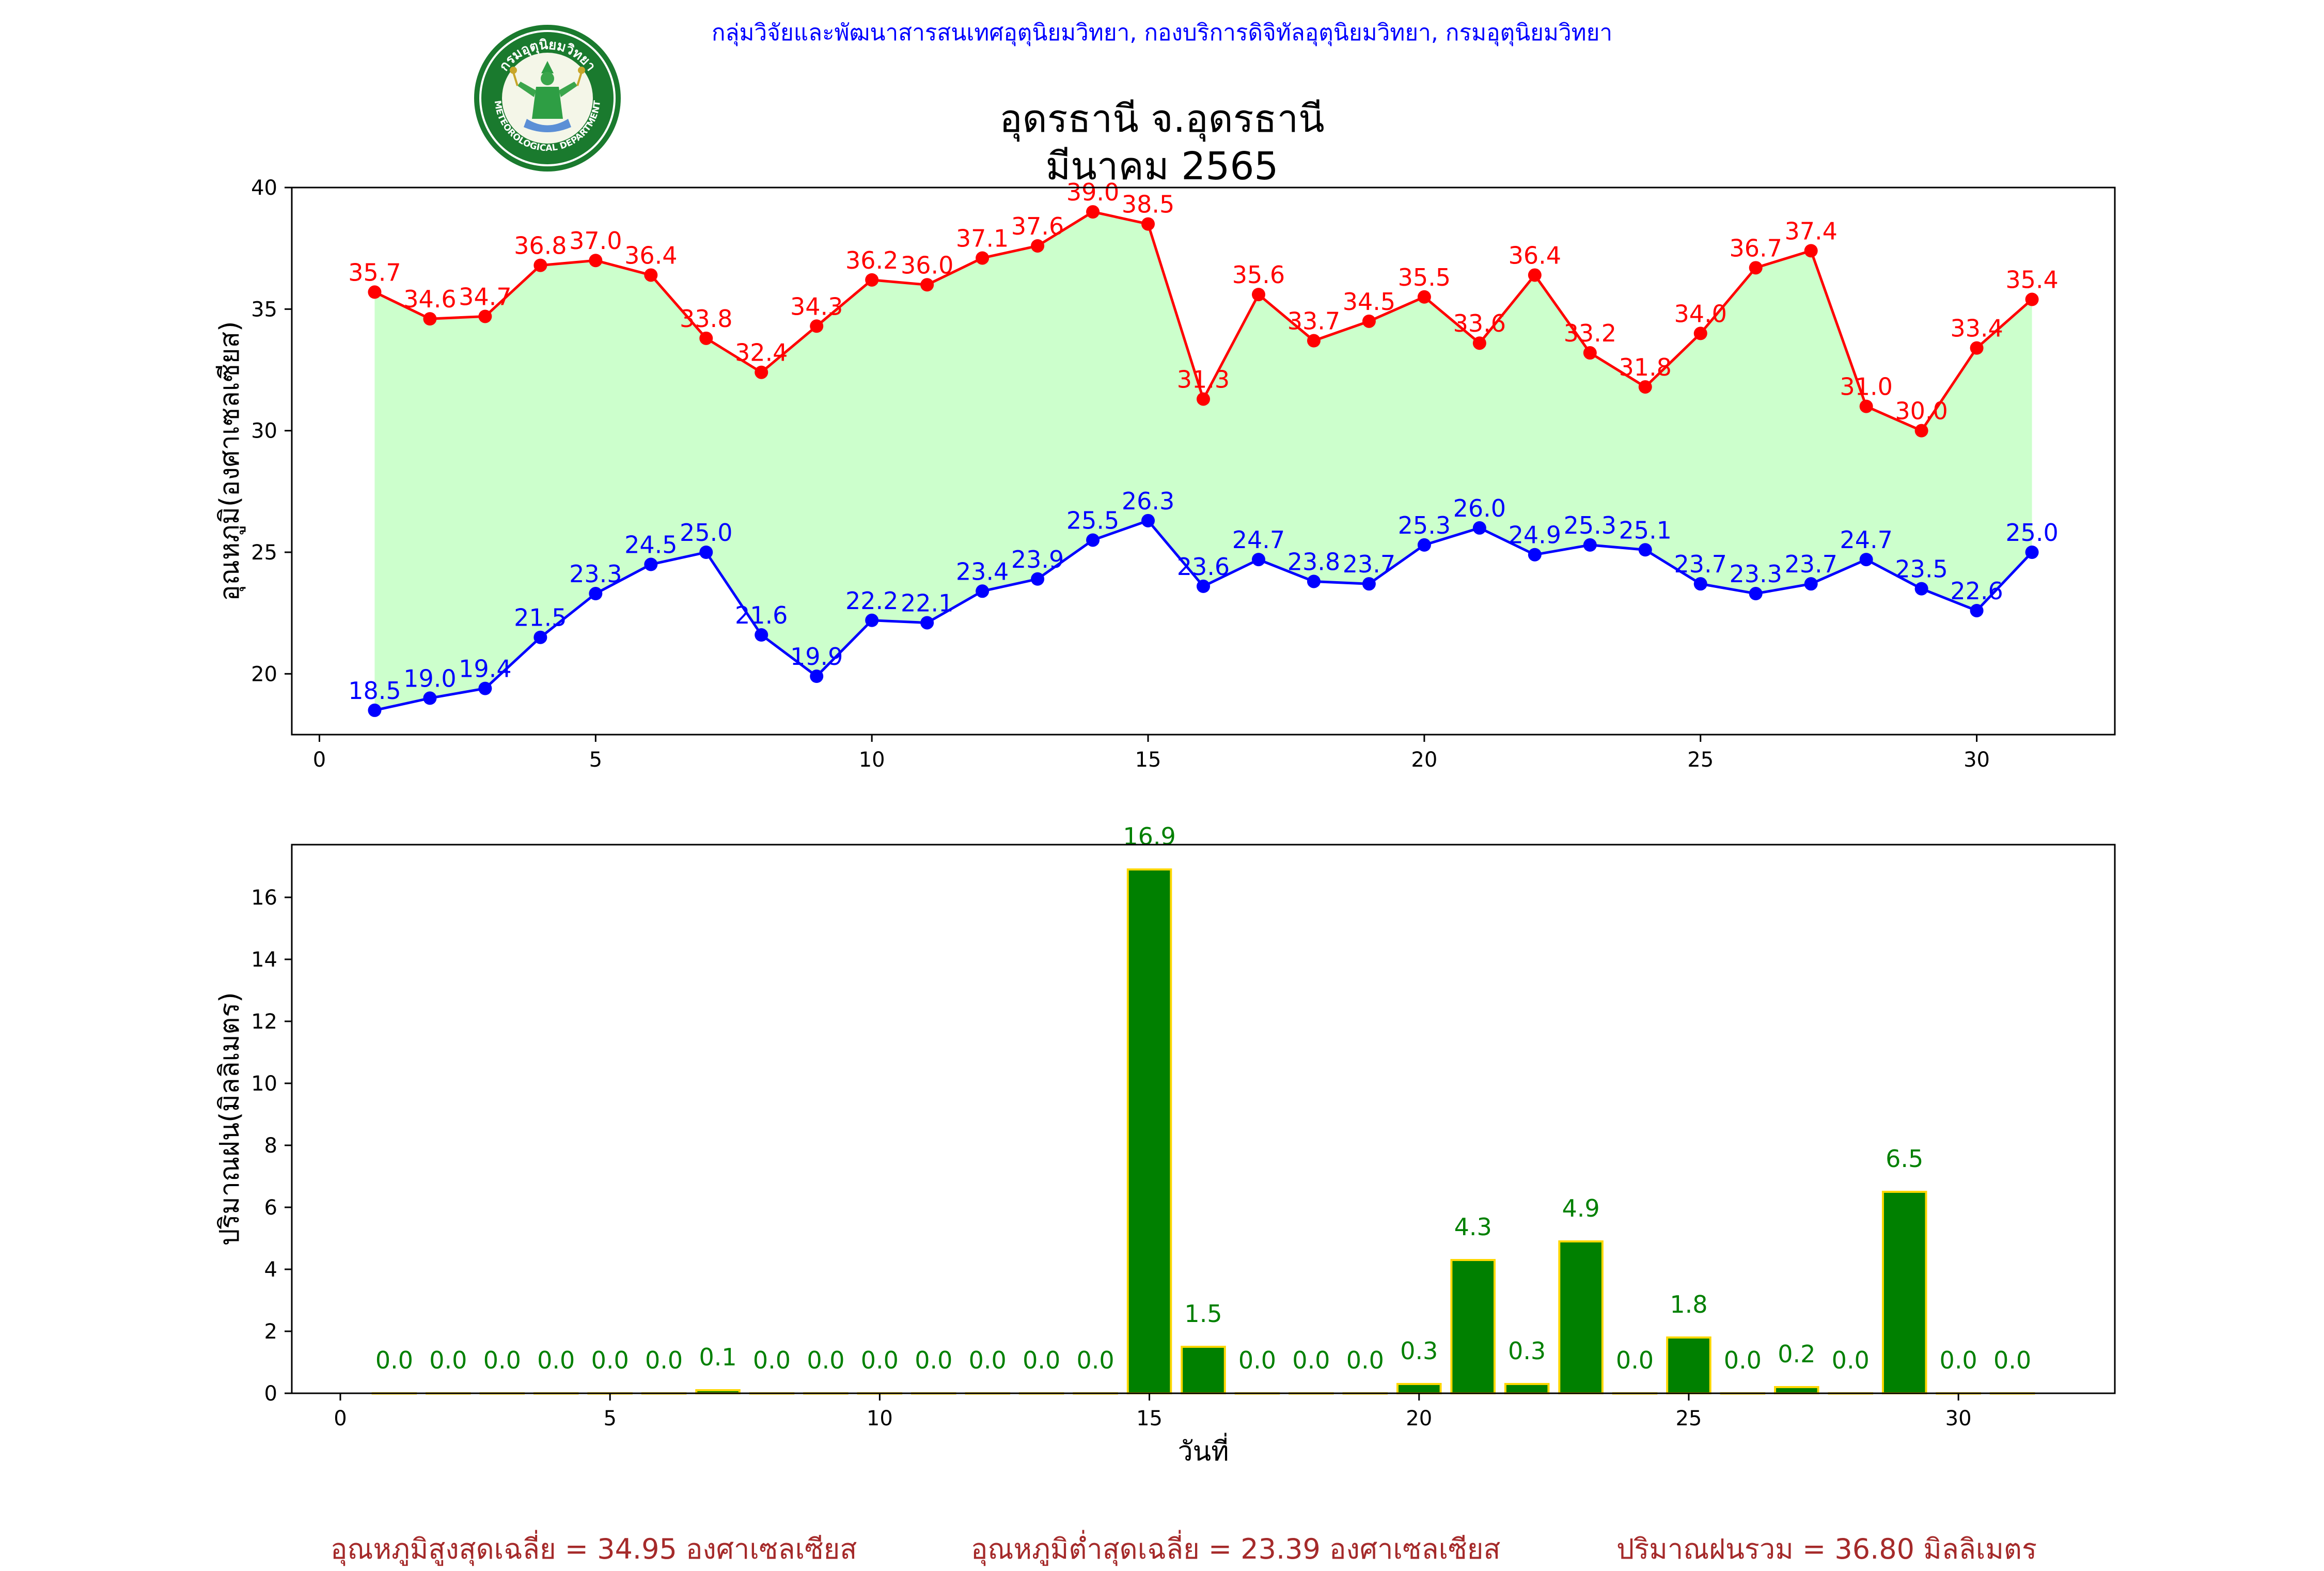 Image resolution: width=2324 pixels, height=1571 pixels. What do you see at coordinates (1866, 387) in the screenshot?
I see `max-temp-label: 31.0` at bounding box center [1866, 387].